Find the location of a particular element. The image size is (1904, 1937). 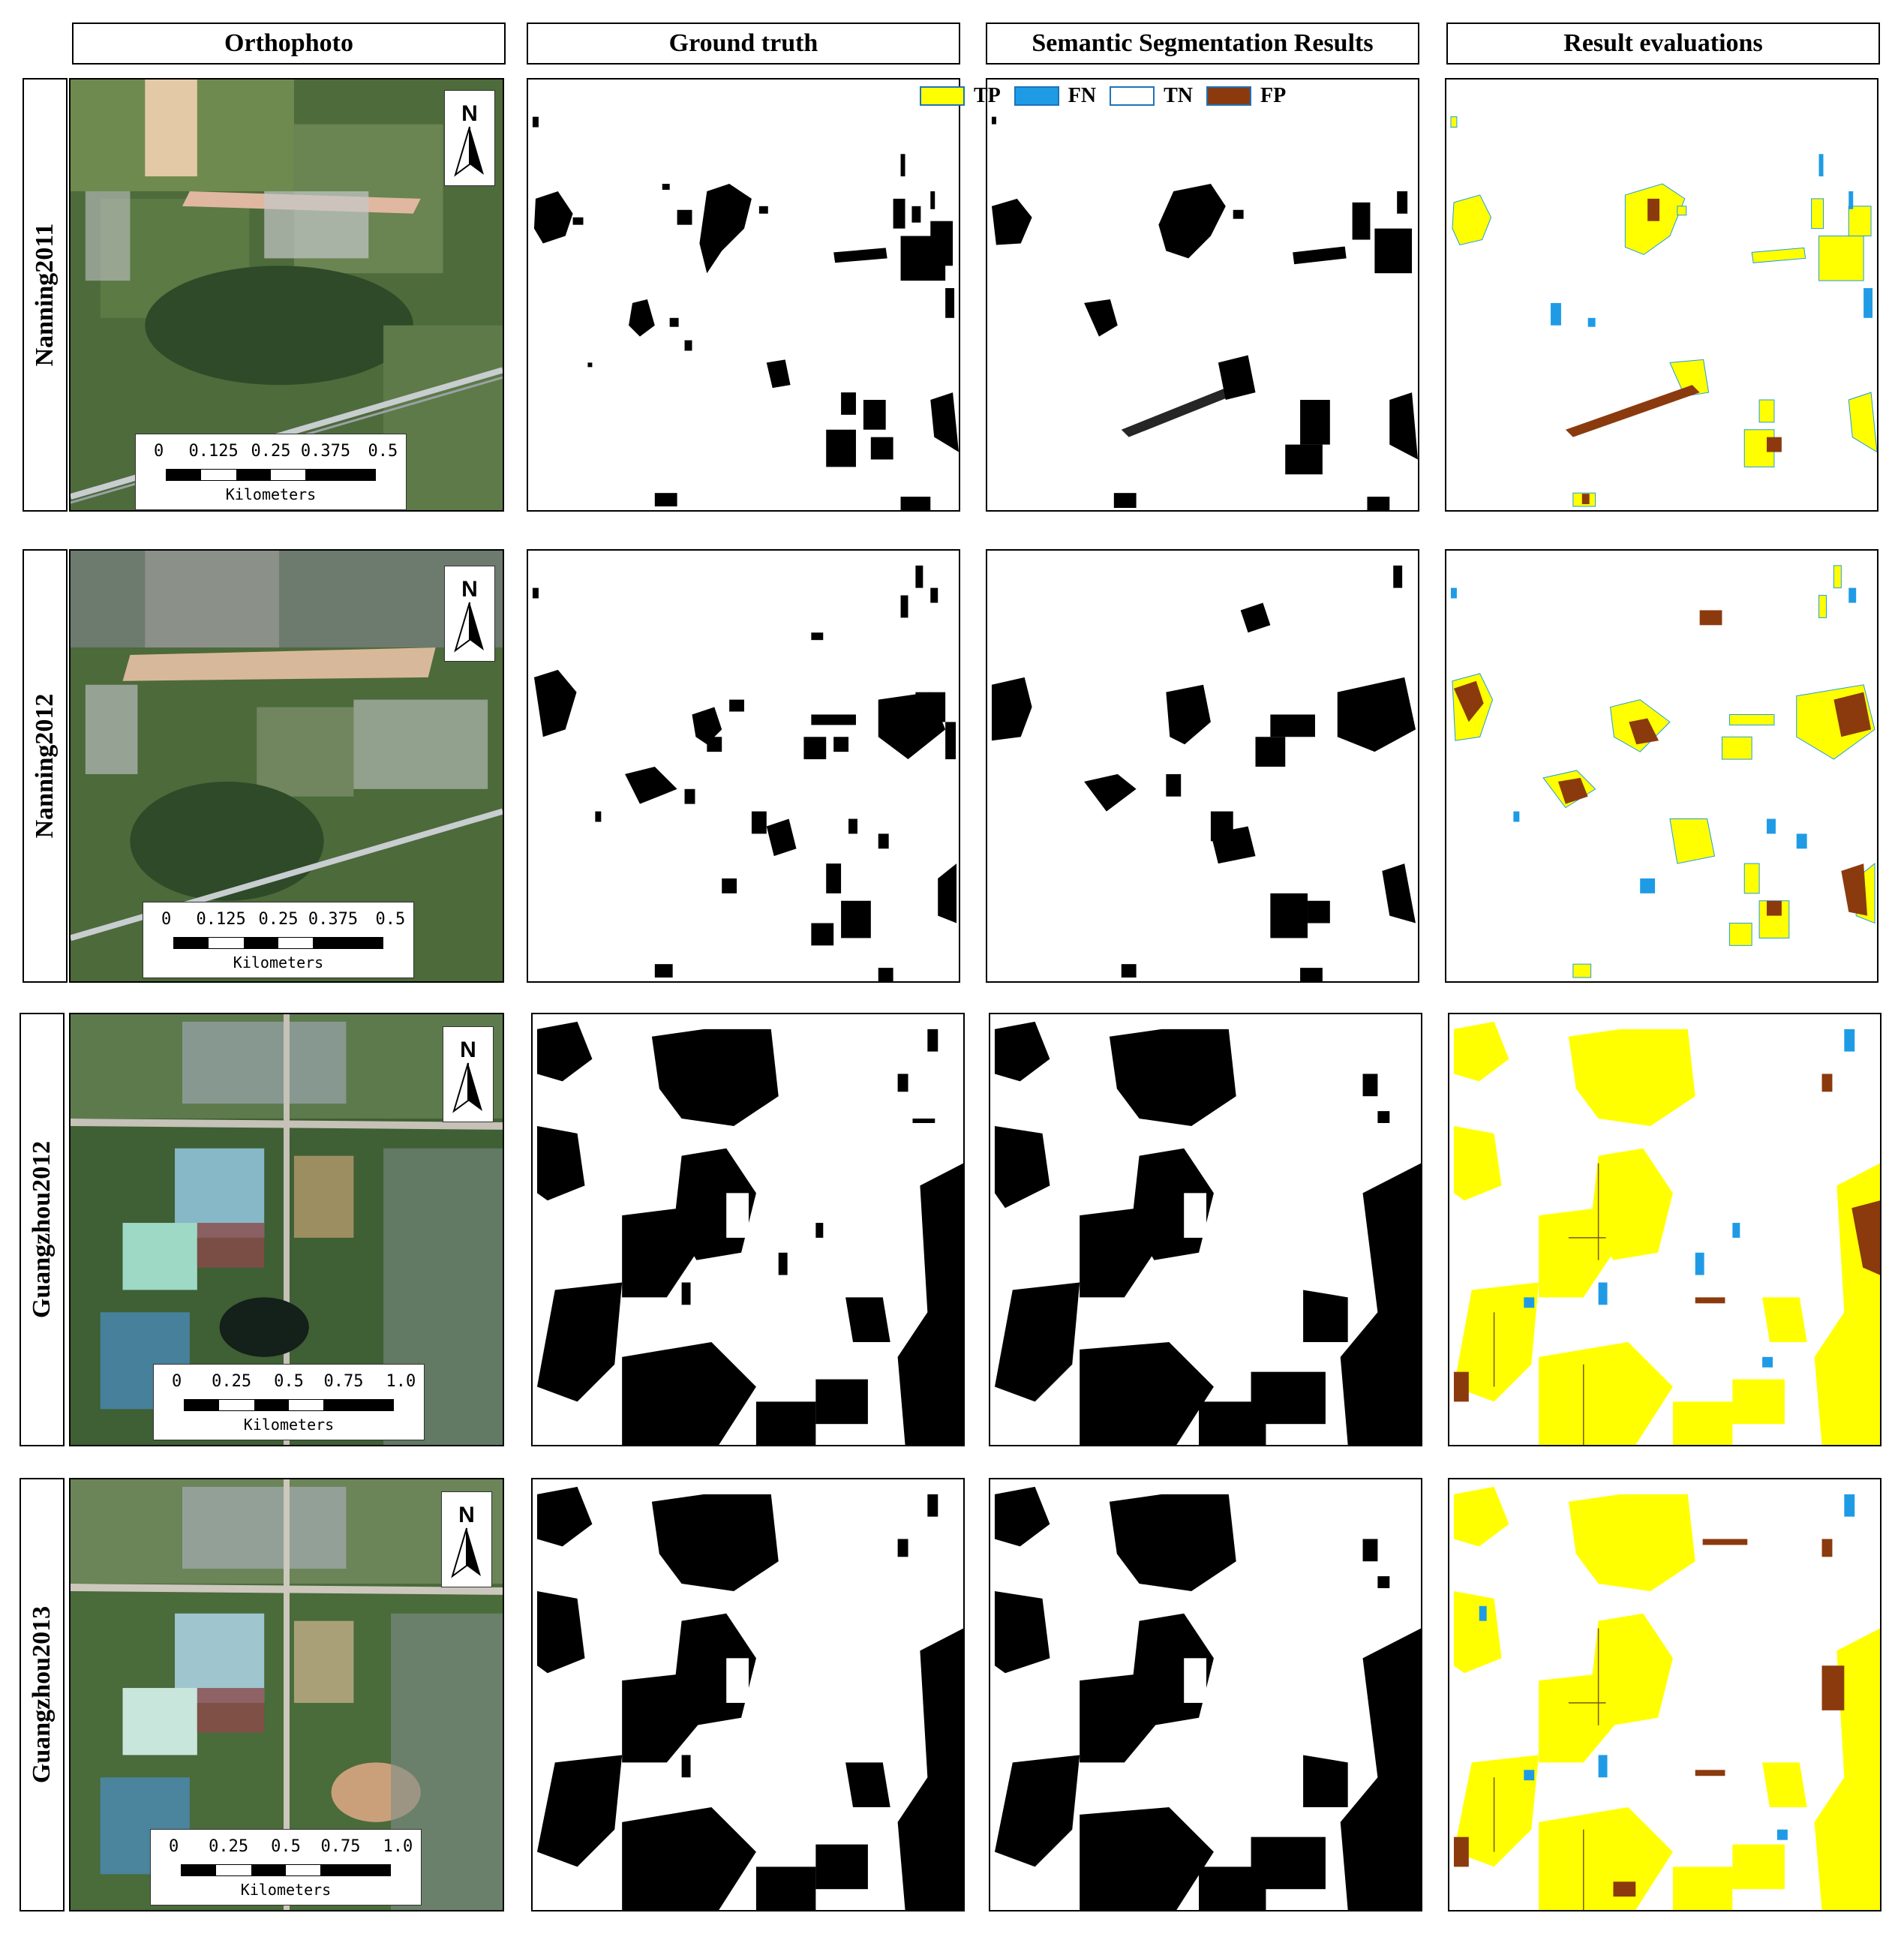

header-ground-truth: Ground truth is located at coordinates (743, 44).